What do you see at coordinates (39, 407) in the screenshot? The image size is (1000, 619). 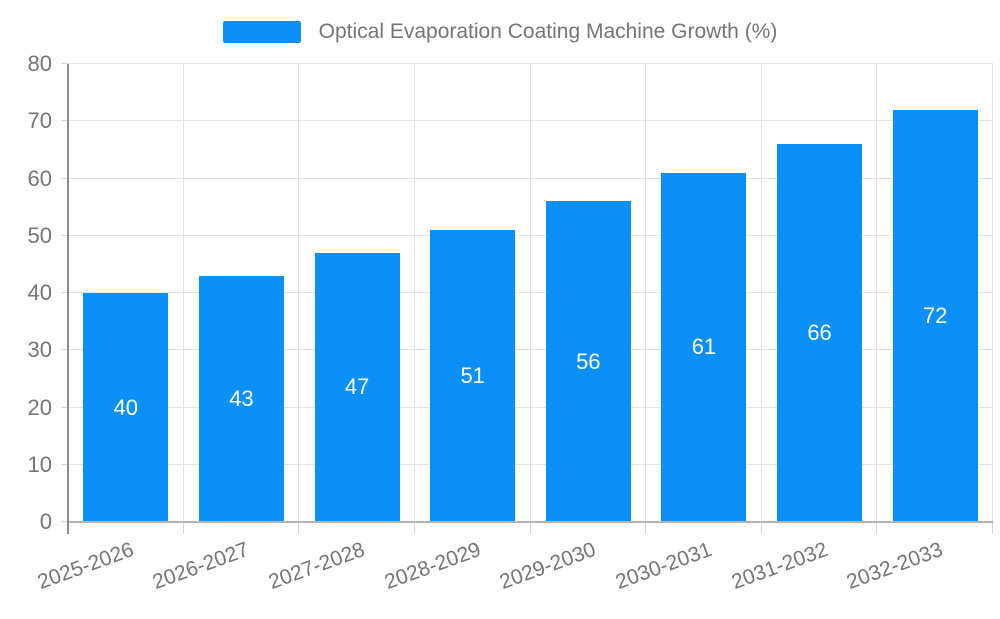 I see `y-axis-tick-label: 20` at bounding box center [39, 407].